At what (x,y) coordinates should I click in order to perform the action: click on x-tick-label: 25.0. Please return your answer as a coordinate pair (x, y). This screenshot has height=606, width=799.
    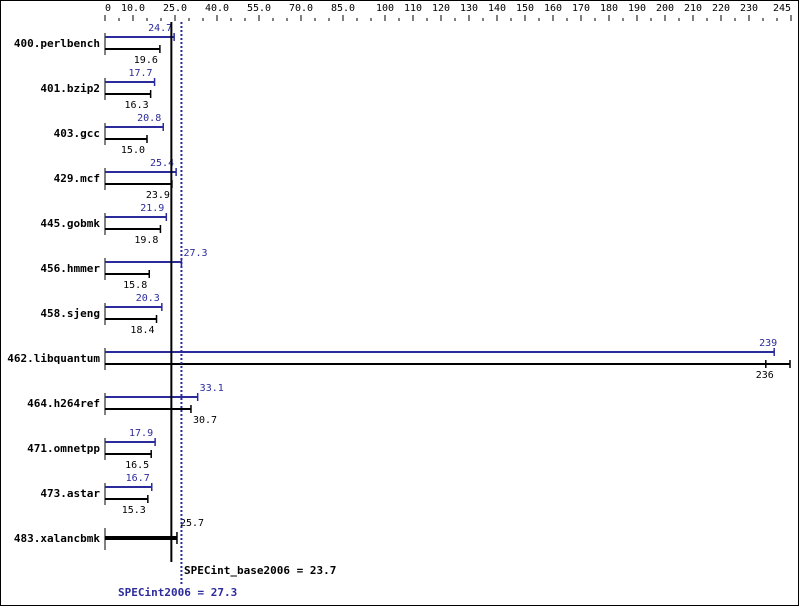
    Looking at the image, I should click on (175, 8).